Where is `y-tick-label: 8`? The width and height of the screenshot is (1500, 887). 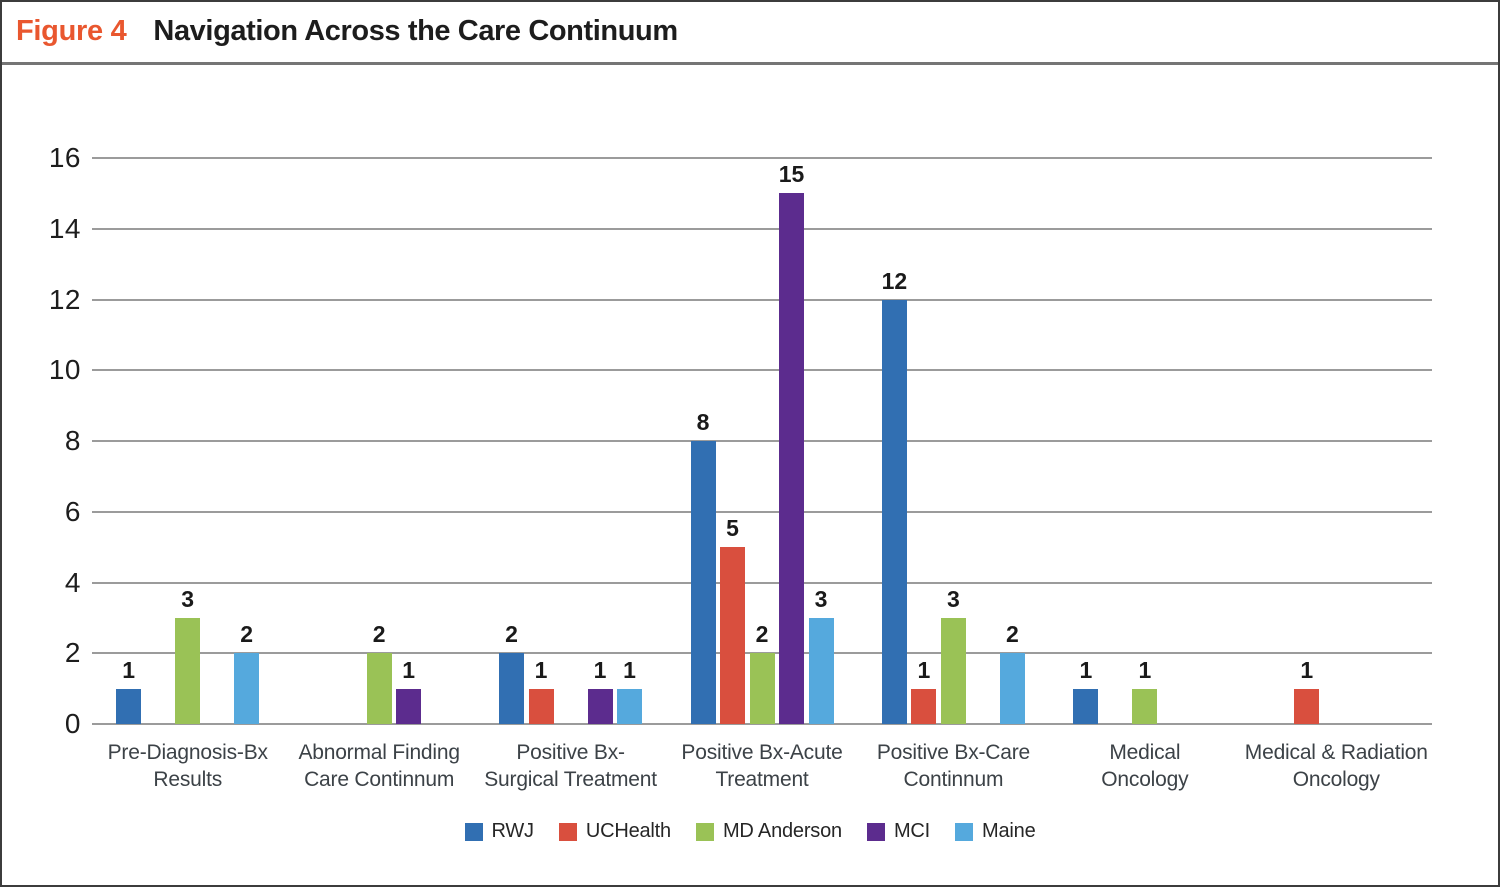 y-tick-label: 8 is located at coordinates (72, 440).